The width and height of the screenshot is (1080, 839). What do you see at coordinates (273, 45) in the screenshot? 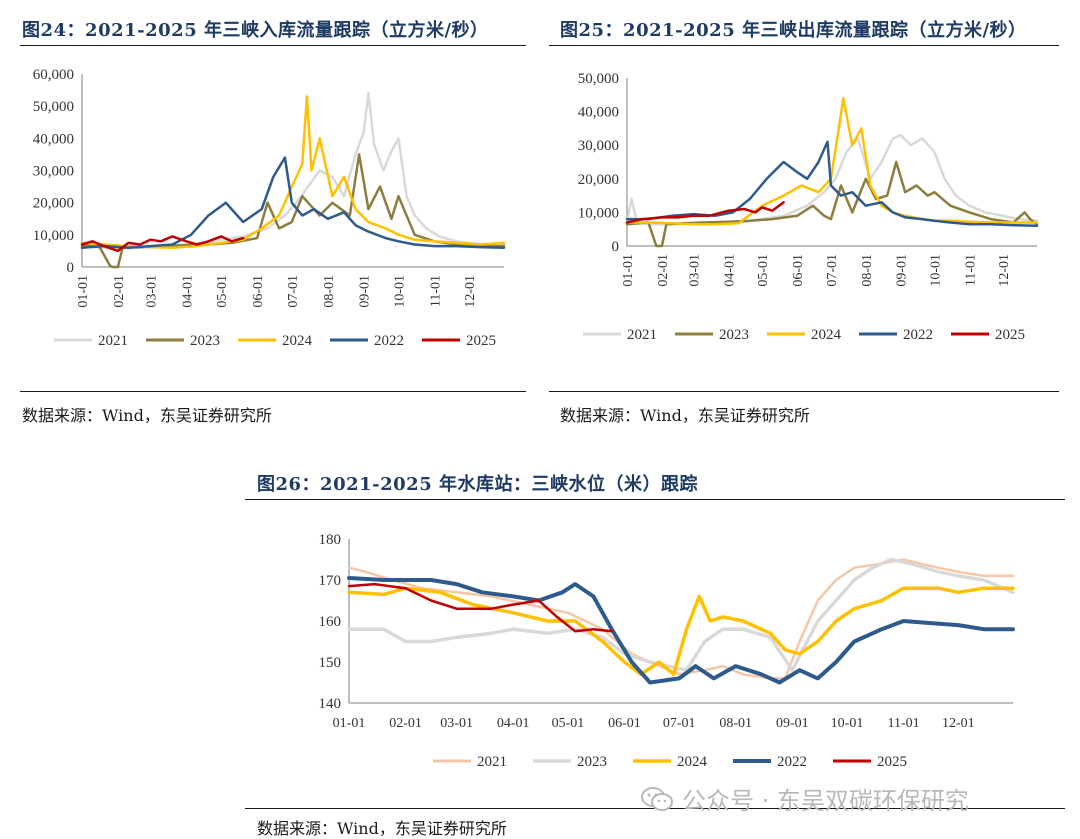
I see `figure-24-top-rule` at bounding box center [273, 45].